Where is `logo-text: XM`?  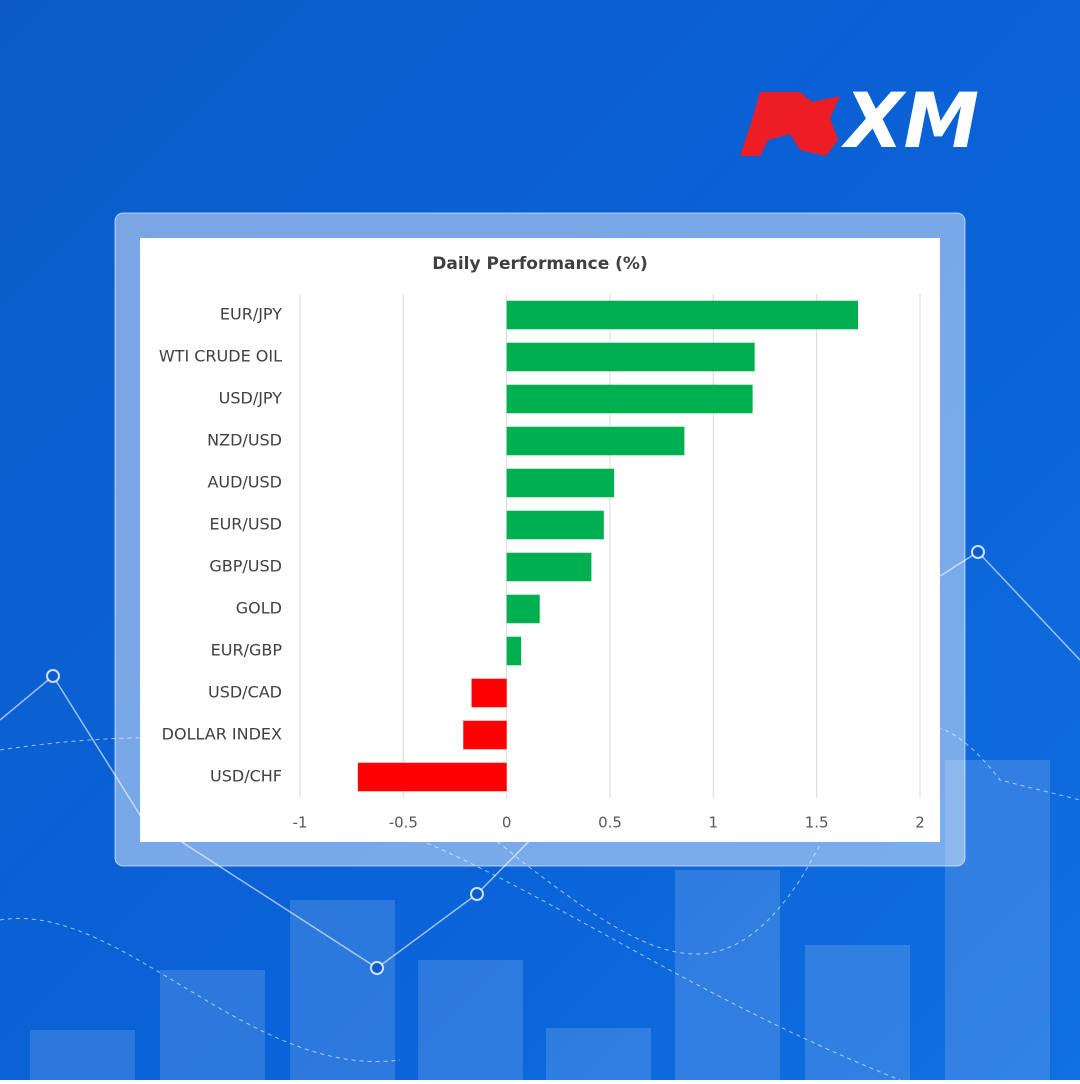 logo-text: XM is located at coordinates (910, 120).